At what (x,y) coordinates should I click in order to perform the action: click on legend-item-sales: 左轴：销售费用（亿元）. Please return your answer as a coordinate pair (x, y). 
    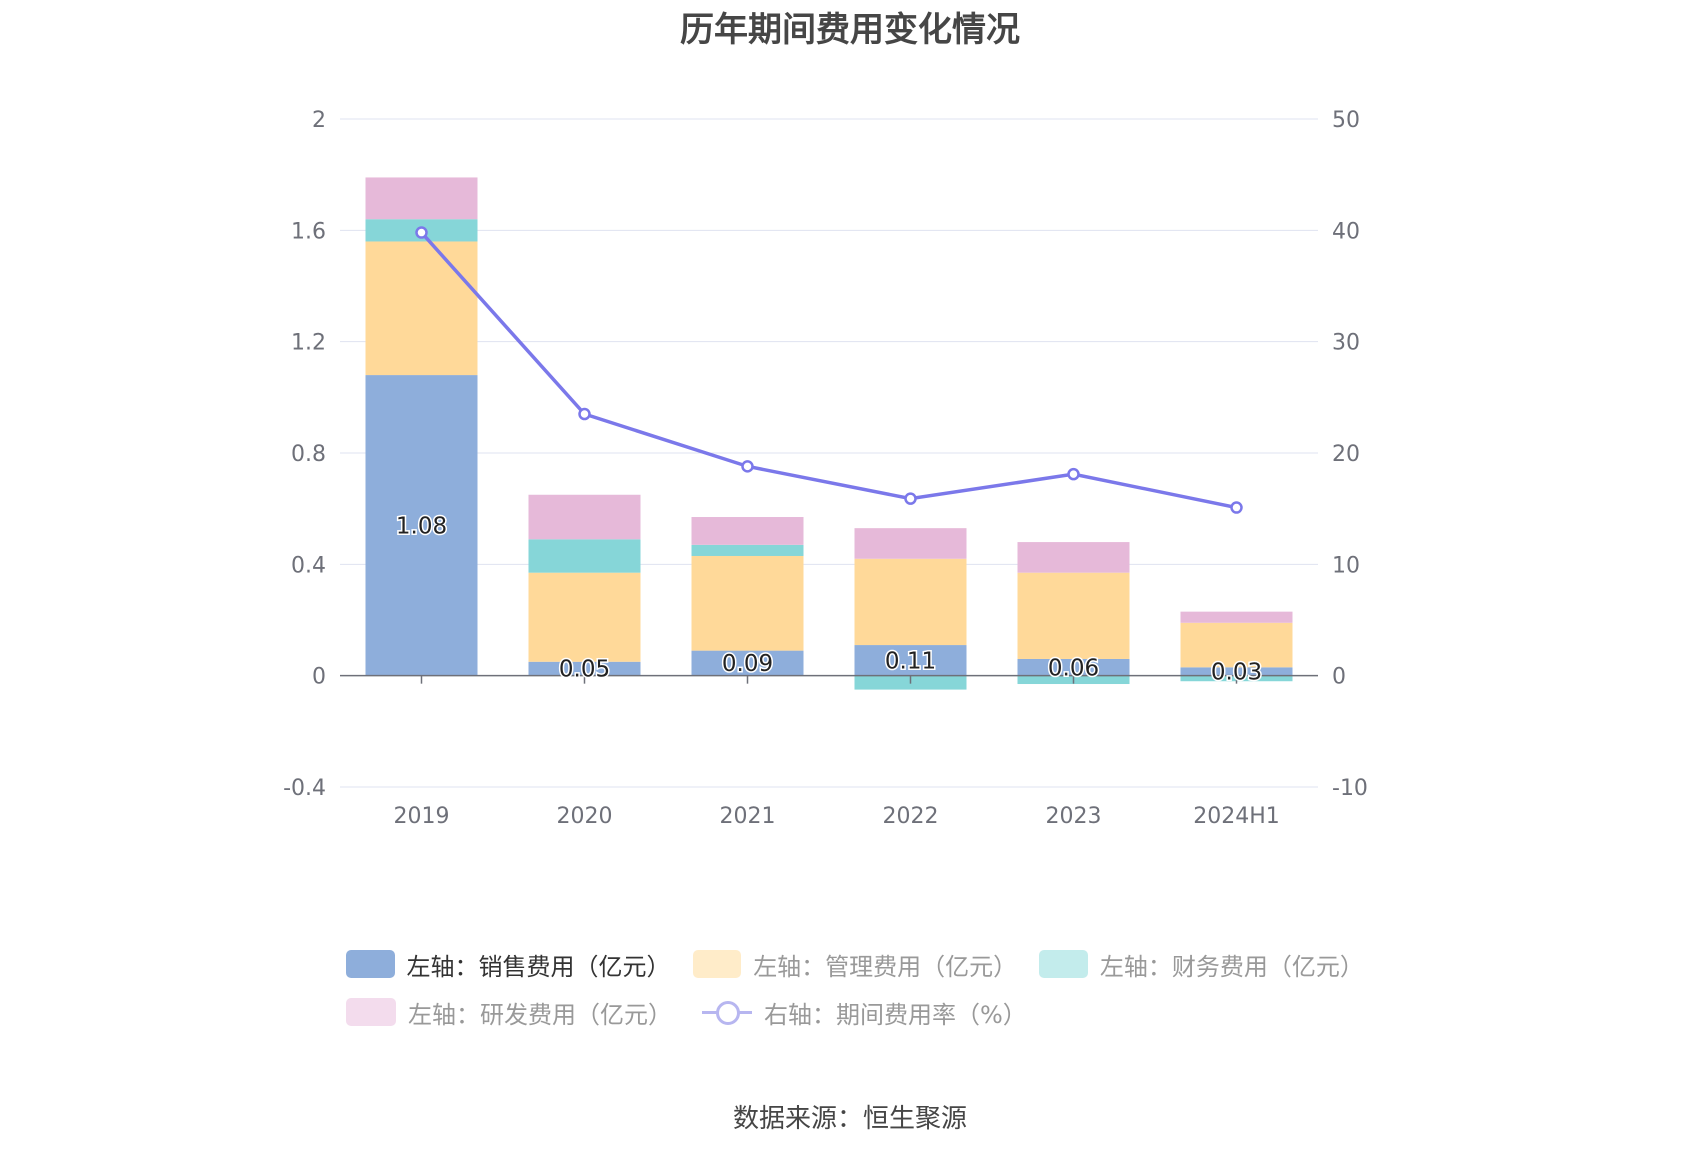
    Looking at the image, I should click on (508, 964).